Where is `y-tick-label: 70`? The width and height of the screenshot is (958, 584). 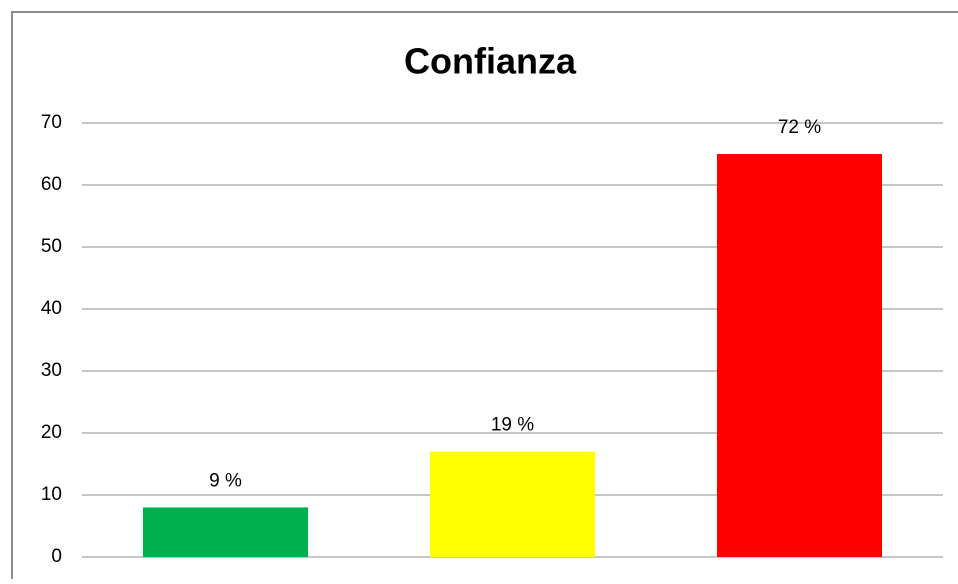 y-tick-label: 70 is located at coordinates (51, 122).